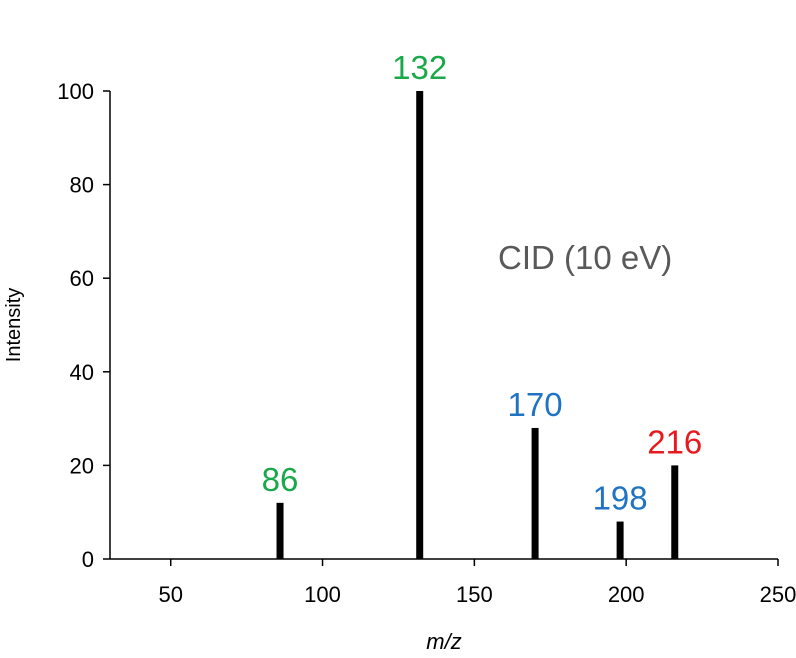 Image resolution: width=796 pixels, height=658 pixels. I want to click on x-tick-label: 150, so click(474, 594).